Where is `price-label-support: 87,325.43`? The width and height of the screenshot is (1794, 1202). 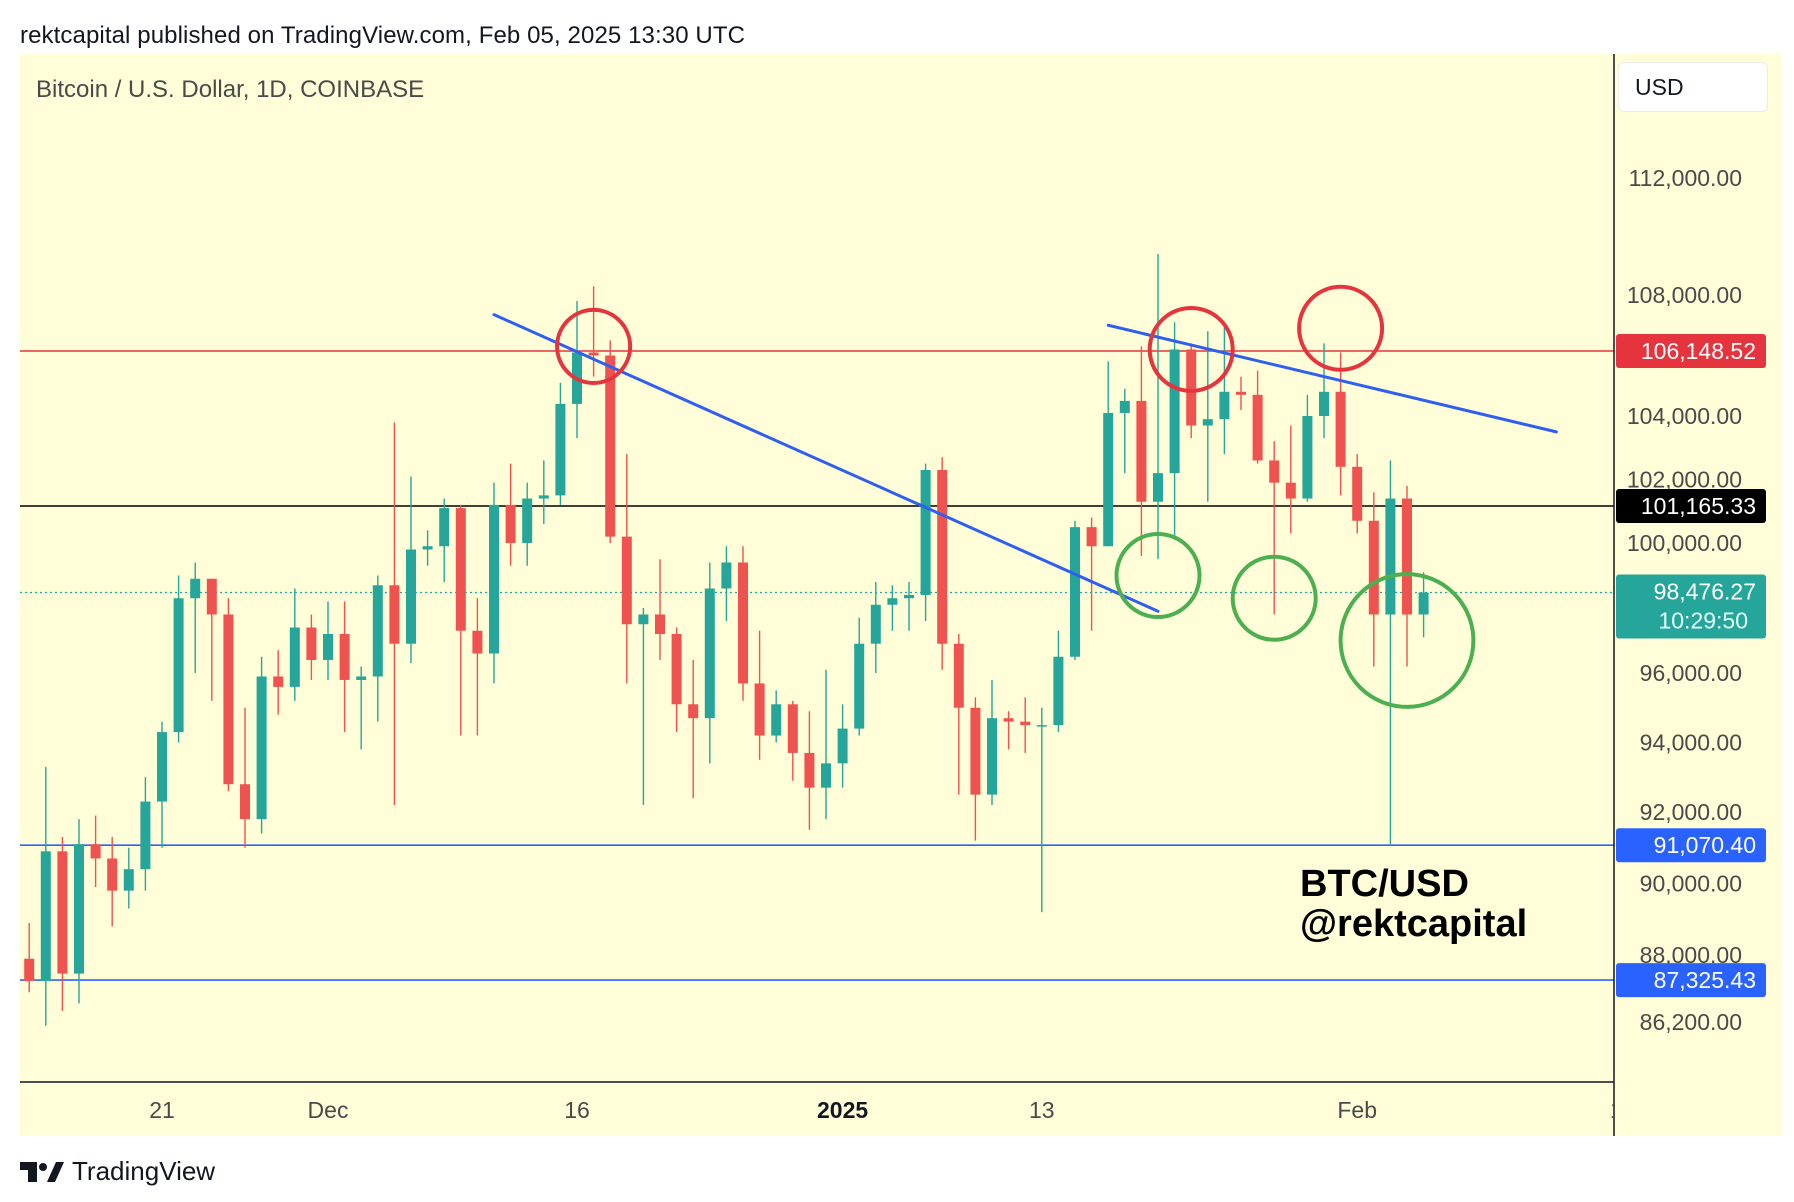 price-label-support: 87,325.43 is located at coordinates (1691, 980).